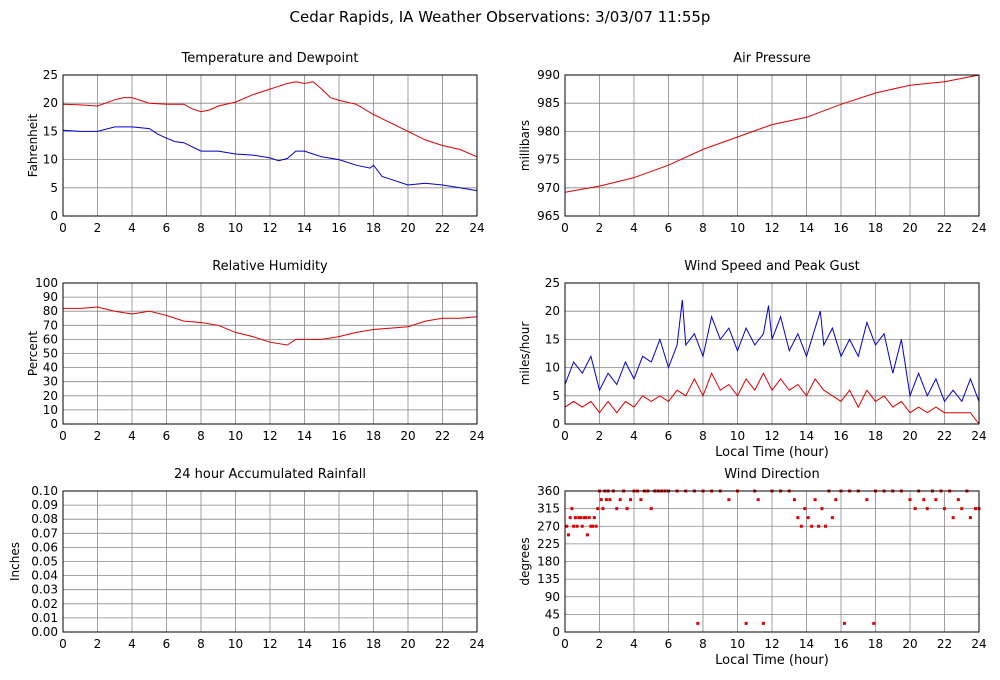 The image size is (1000, 680). What do you see at coordinates (98, 644) in the screenshot?
I see `rain-xtick-label: 2` at bounding box center [98, 644].